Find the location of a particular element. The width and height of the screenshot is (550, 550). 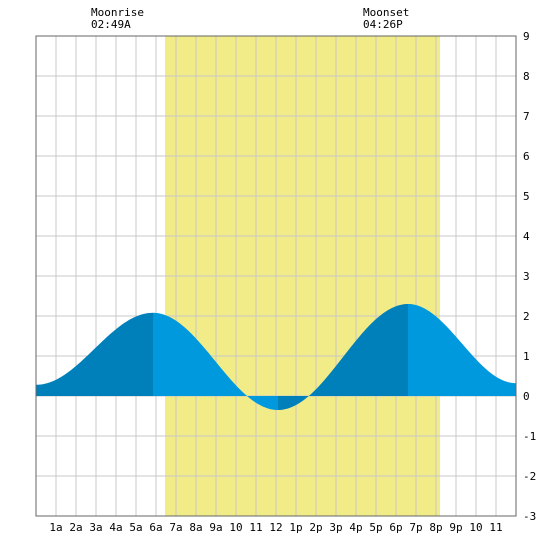

x-tick-label: 2p is located at coordinates (315, 527).